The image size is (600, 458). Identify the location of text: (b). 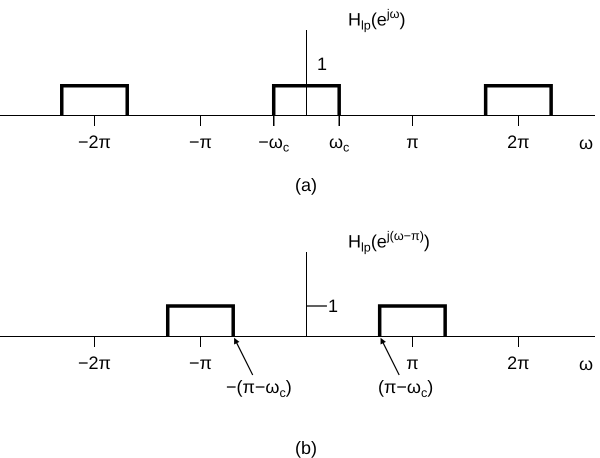
(306, 448).